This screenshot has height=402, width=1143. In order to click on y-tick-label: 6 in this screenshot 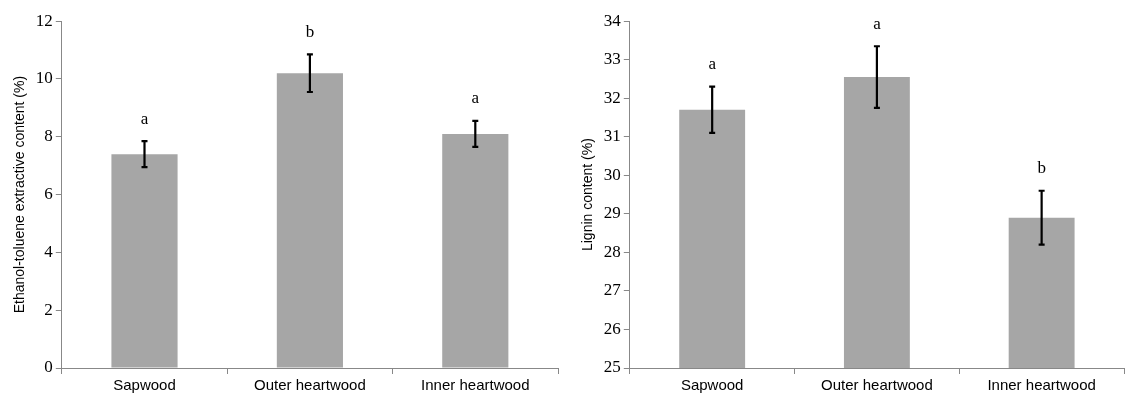, I will do `click(48, 194)`.